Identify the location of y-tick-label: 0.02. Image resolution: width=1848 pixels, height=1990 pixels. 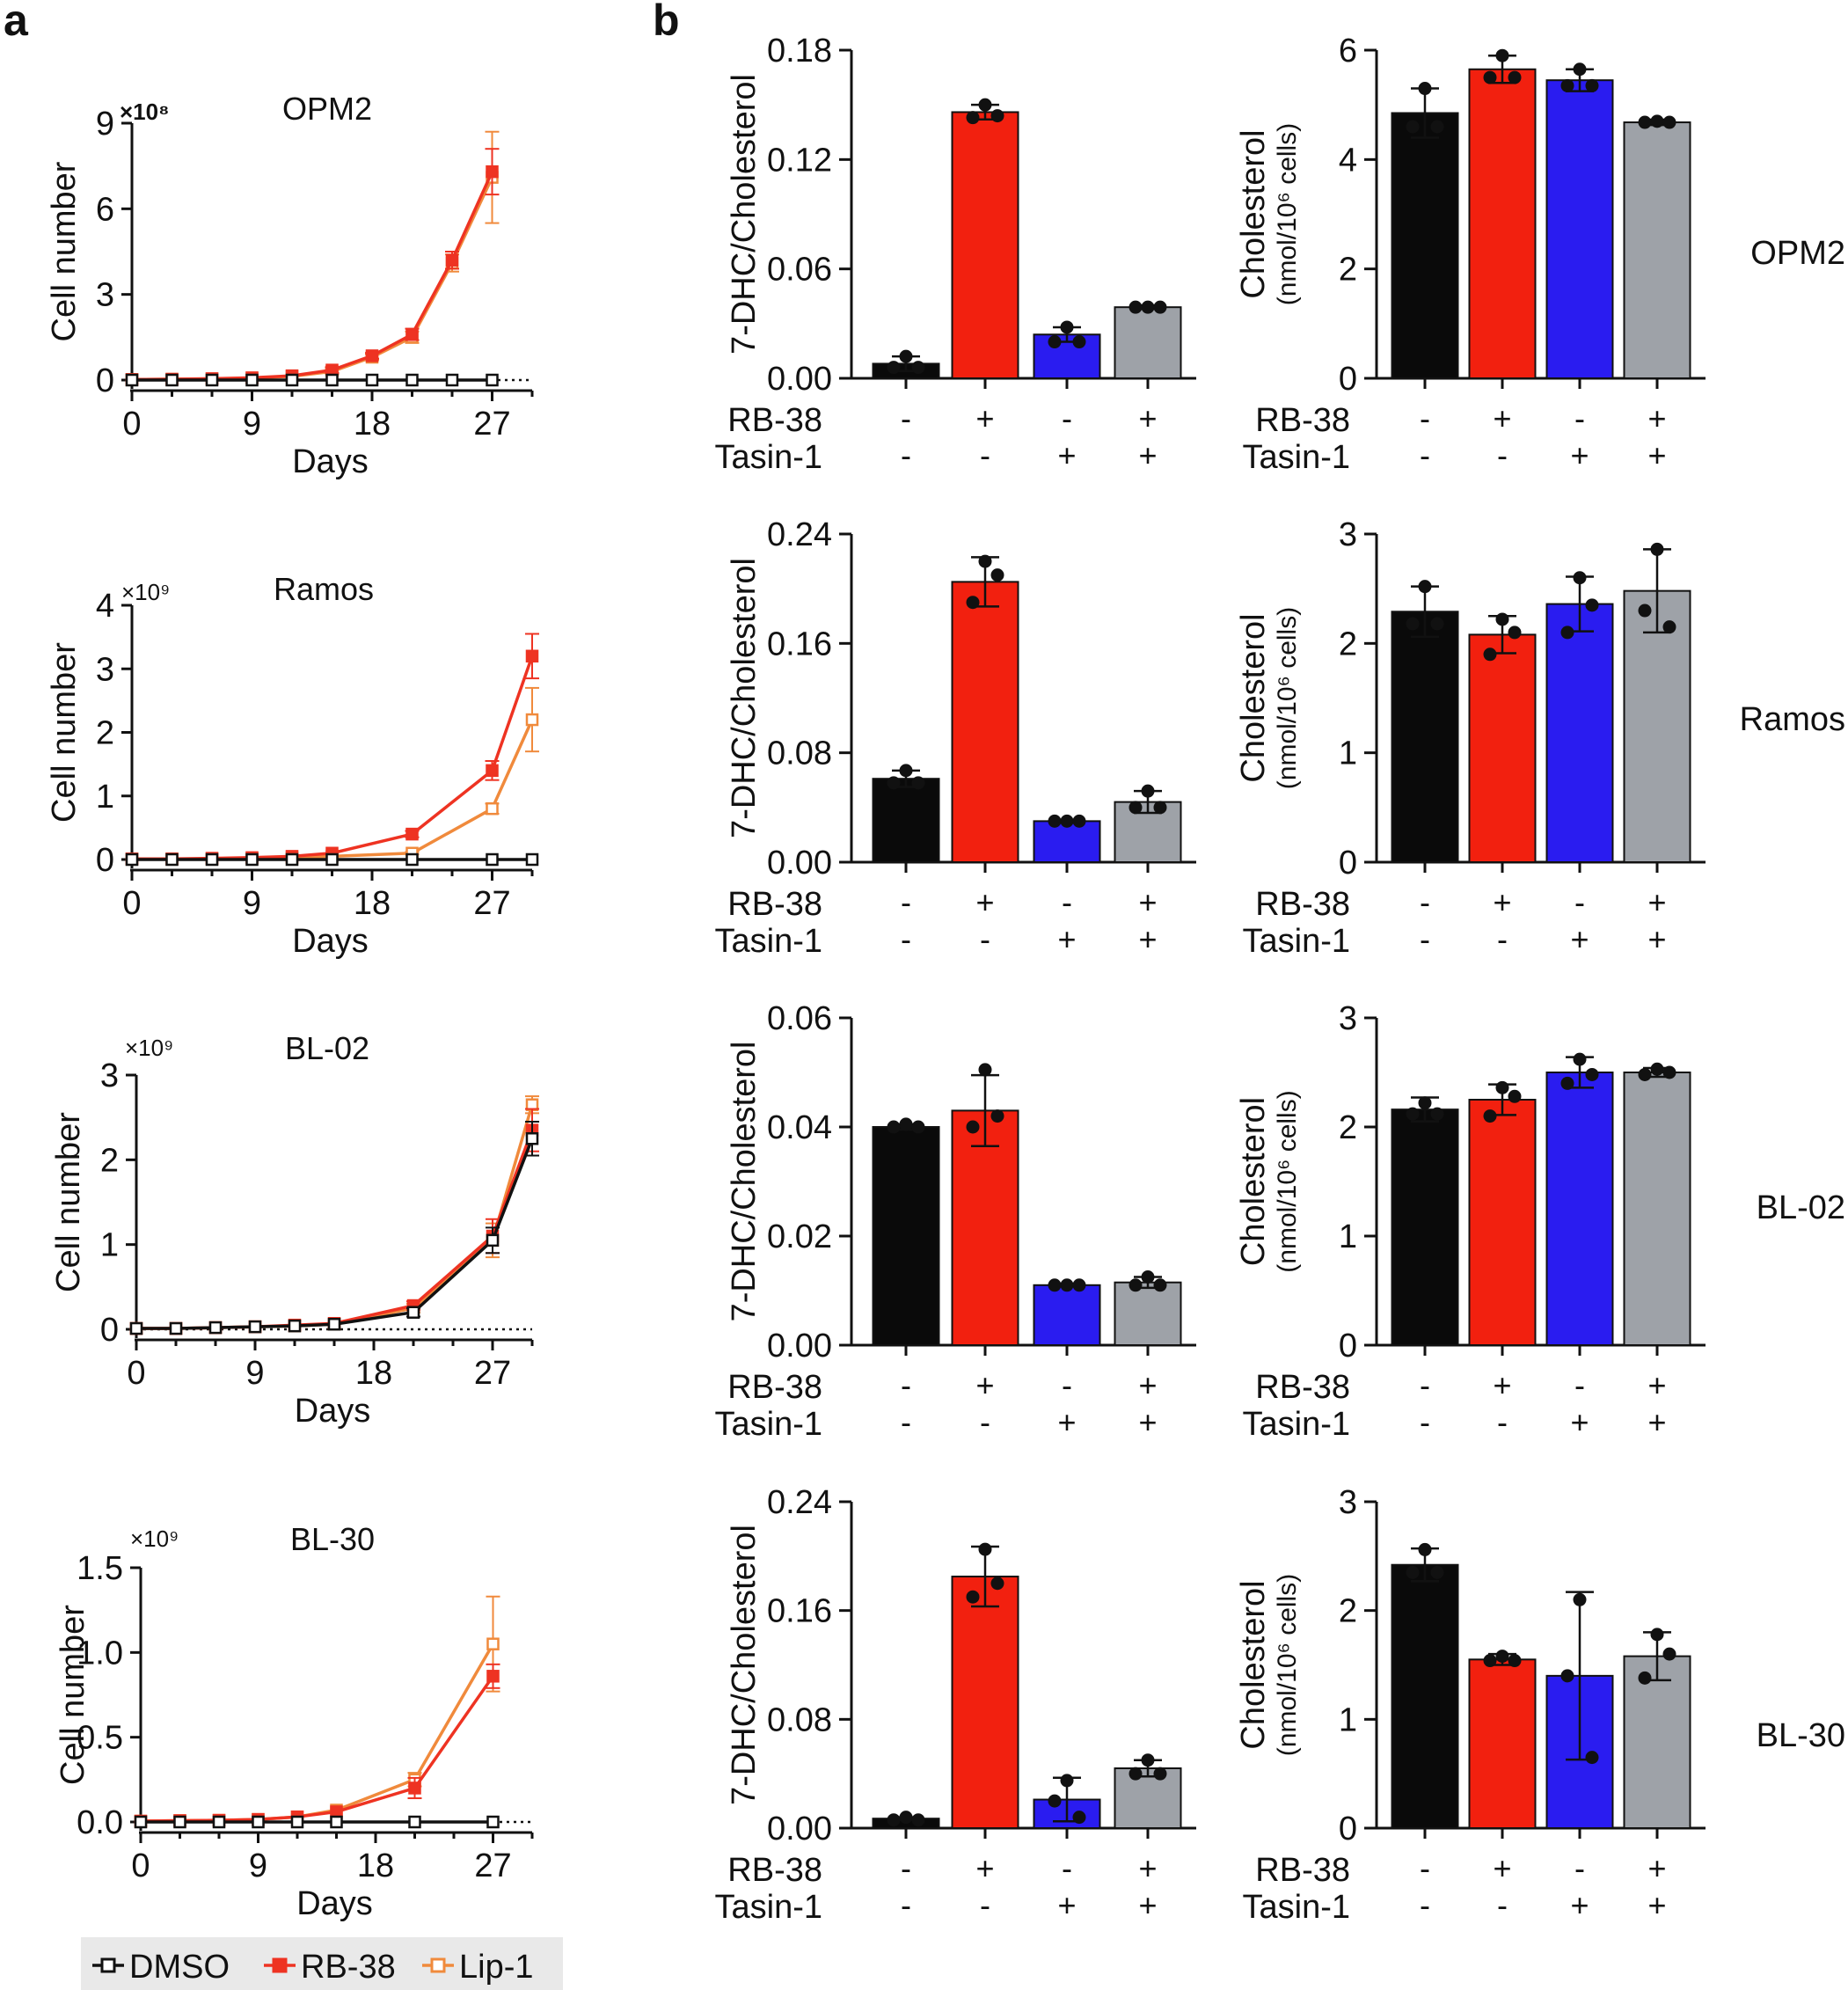
(799, 1236).